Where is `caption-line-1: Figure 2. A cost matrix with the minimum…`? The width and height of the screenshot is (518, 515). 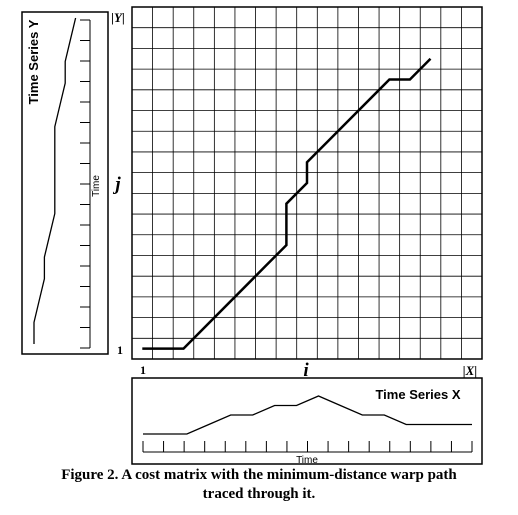 caption-line-1: Figure 2. A cost matrix with the minimum… is located at coordinates (259, 475).